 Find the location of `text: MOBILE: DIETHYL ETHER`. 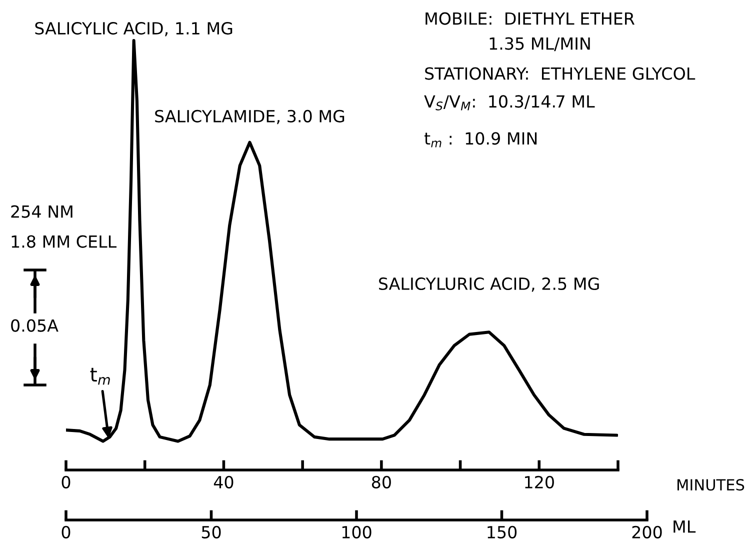

text: MOBILE: DIETHYL ETHER is located at coordinates (530, 18).